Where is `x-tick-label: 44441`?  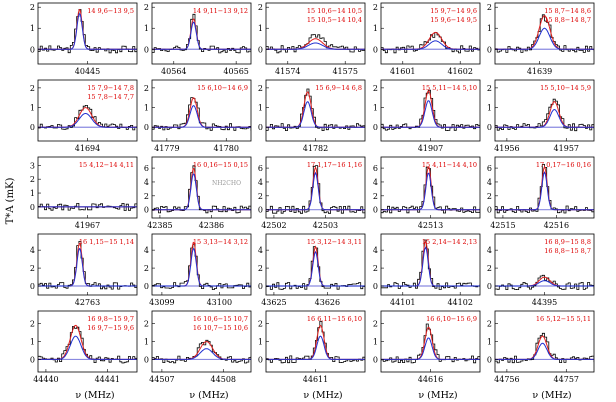
x-tick-label: 44441 is located at coordinates (107, 379).